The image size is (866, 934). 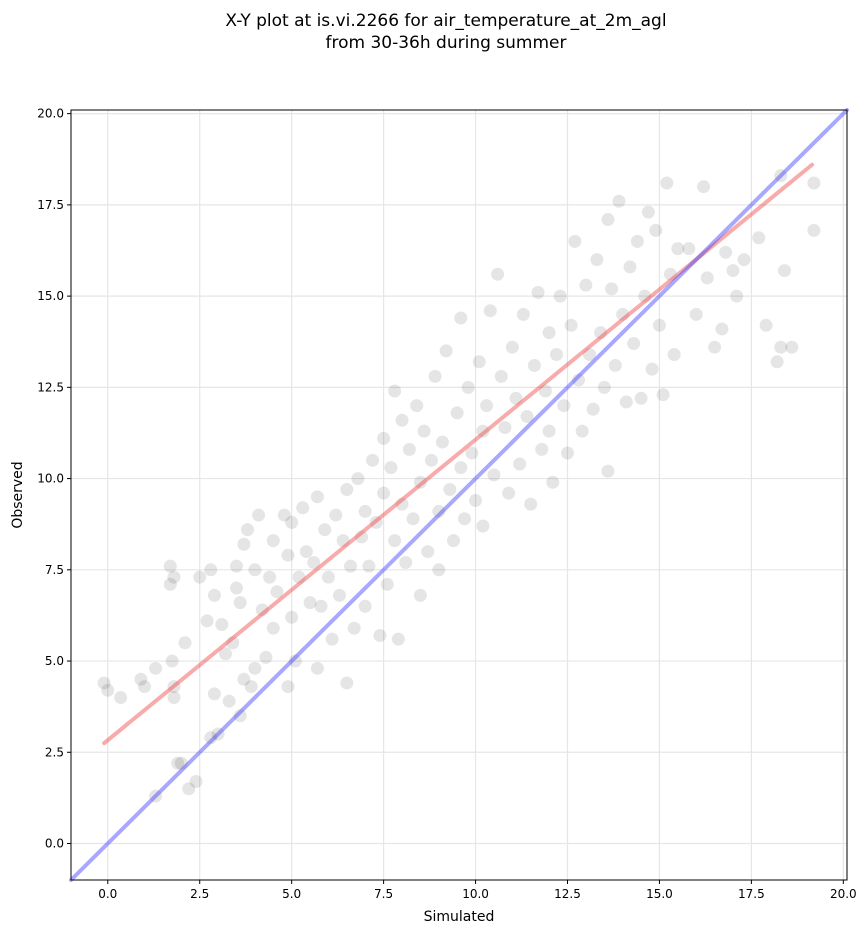 I want to click on x-axis-label: Simulated, so click(x=459, y=917).